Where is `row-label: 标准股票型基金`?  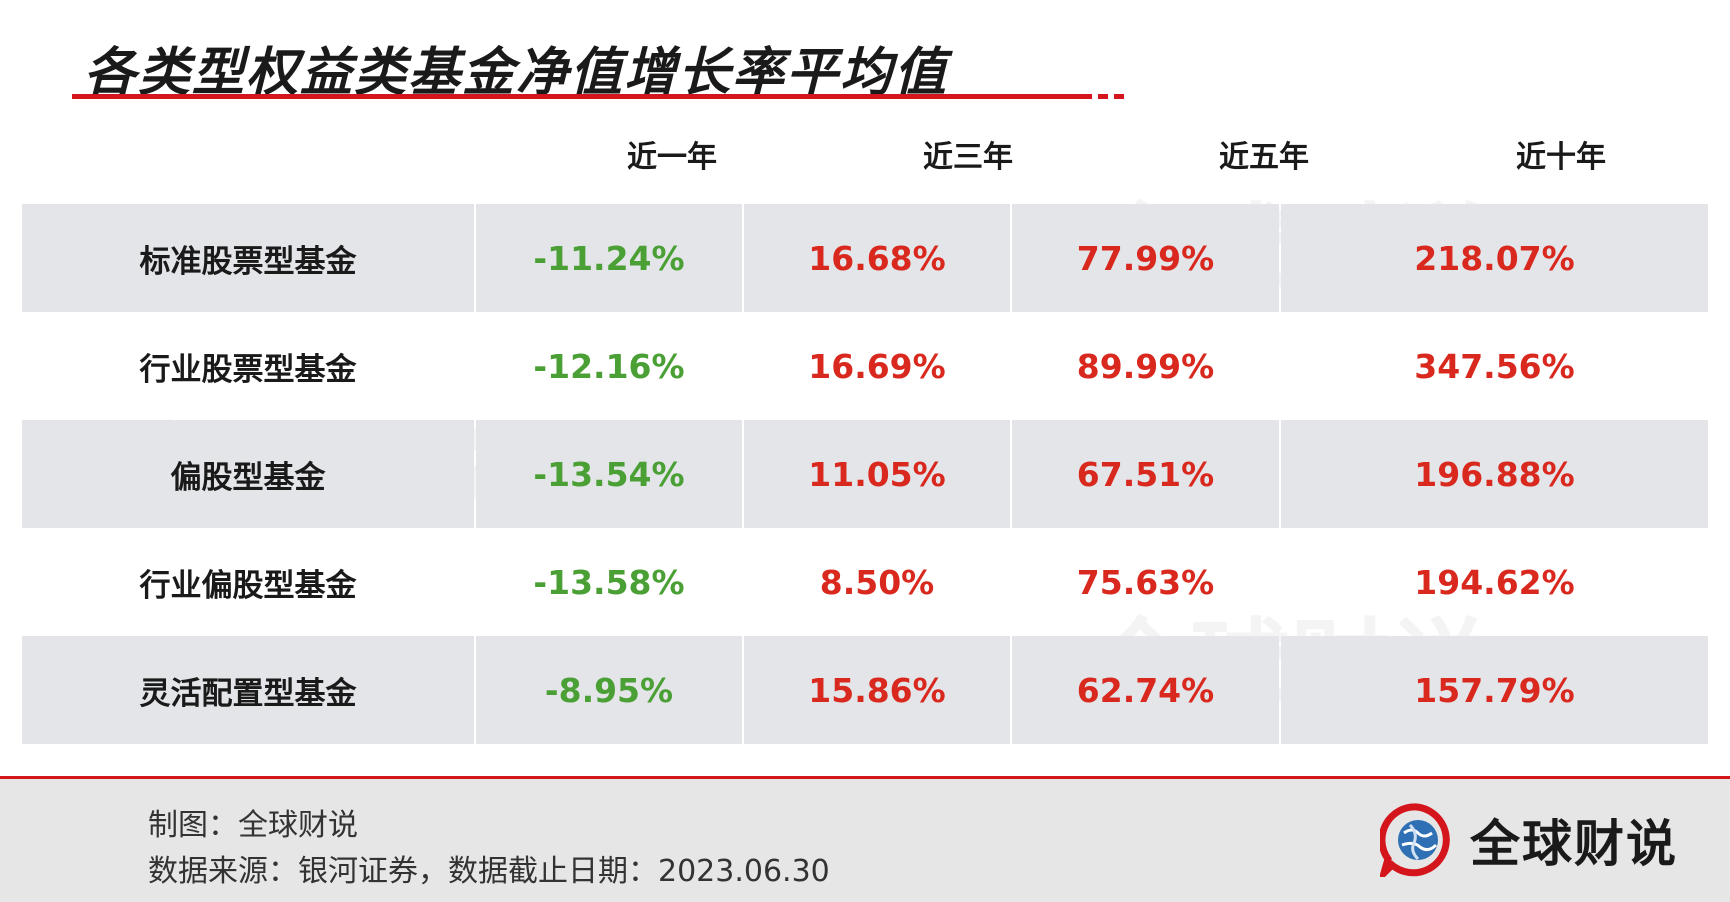
row-label: 标准股票型基金 is located at coordinates (248, 258).